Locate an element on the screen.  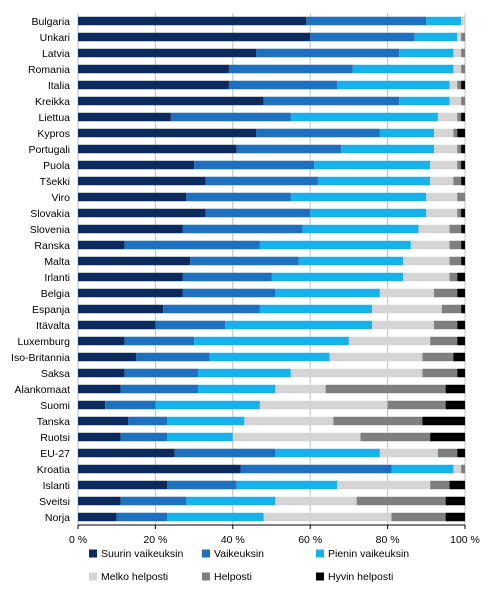
category-label: Unkari is located at coordinates (55, 38).